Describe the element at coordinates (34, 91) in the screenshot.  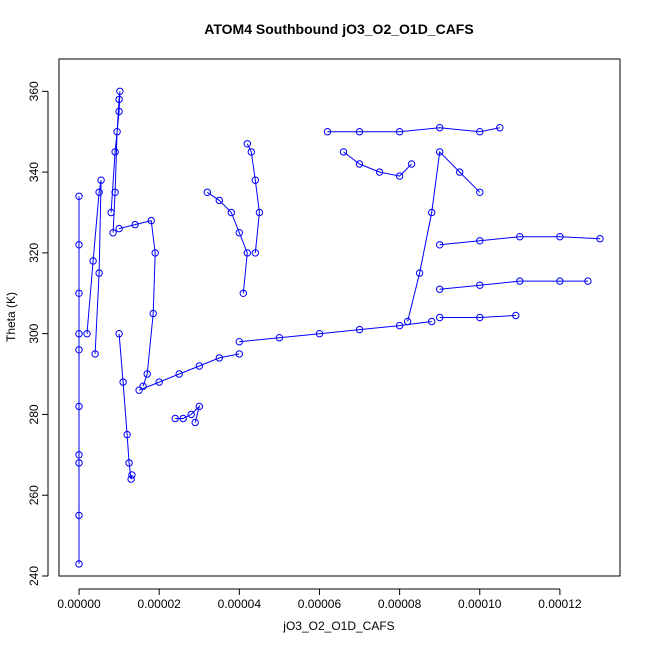
I see `y-tick-label: 360` at that location.